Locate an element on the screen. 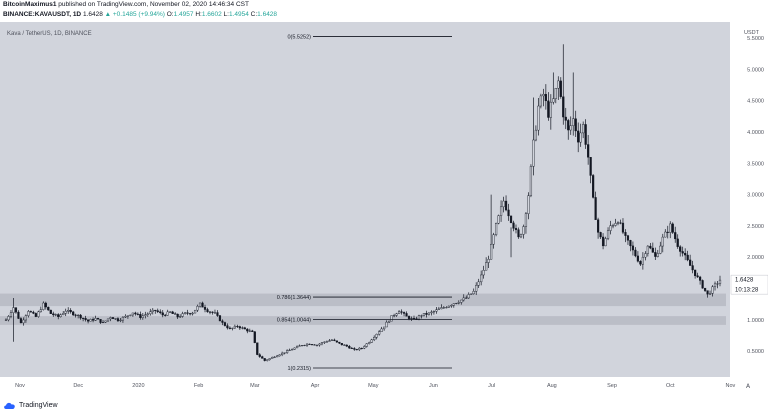 The height and width of the screenshot is (414, 768). high-value: 1.6602 is located at coordinates (211, 14).